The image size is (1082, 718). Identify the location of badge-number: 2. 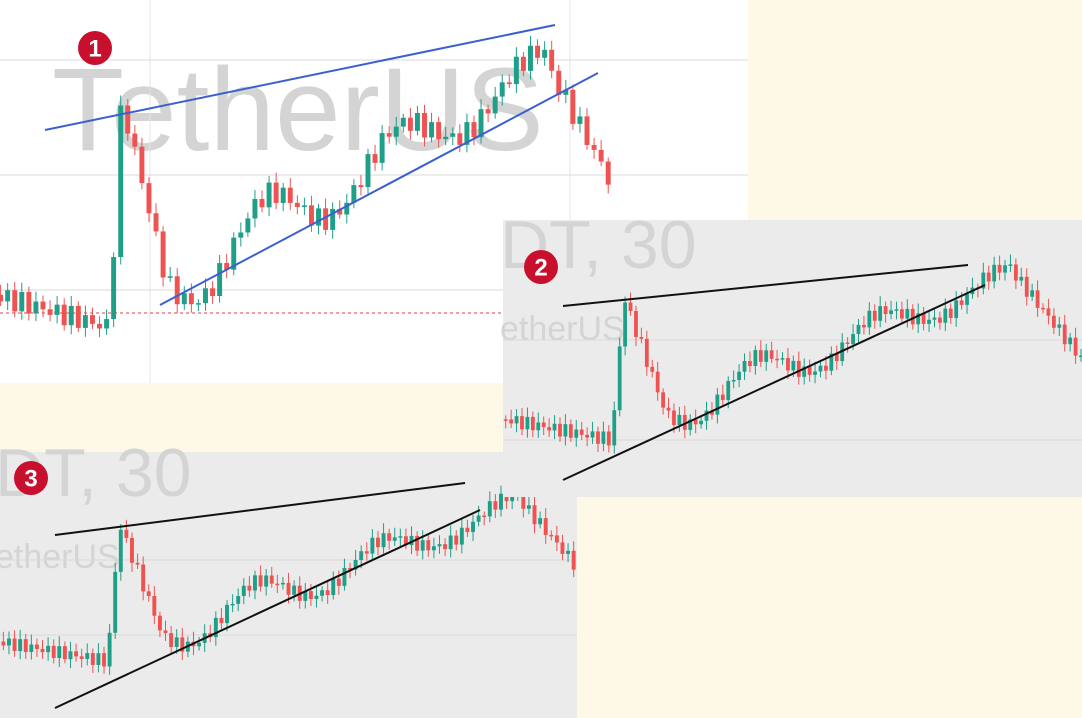
(540, 268).